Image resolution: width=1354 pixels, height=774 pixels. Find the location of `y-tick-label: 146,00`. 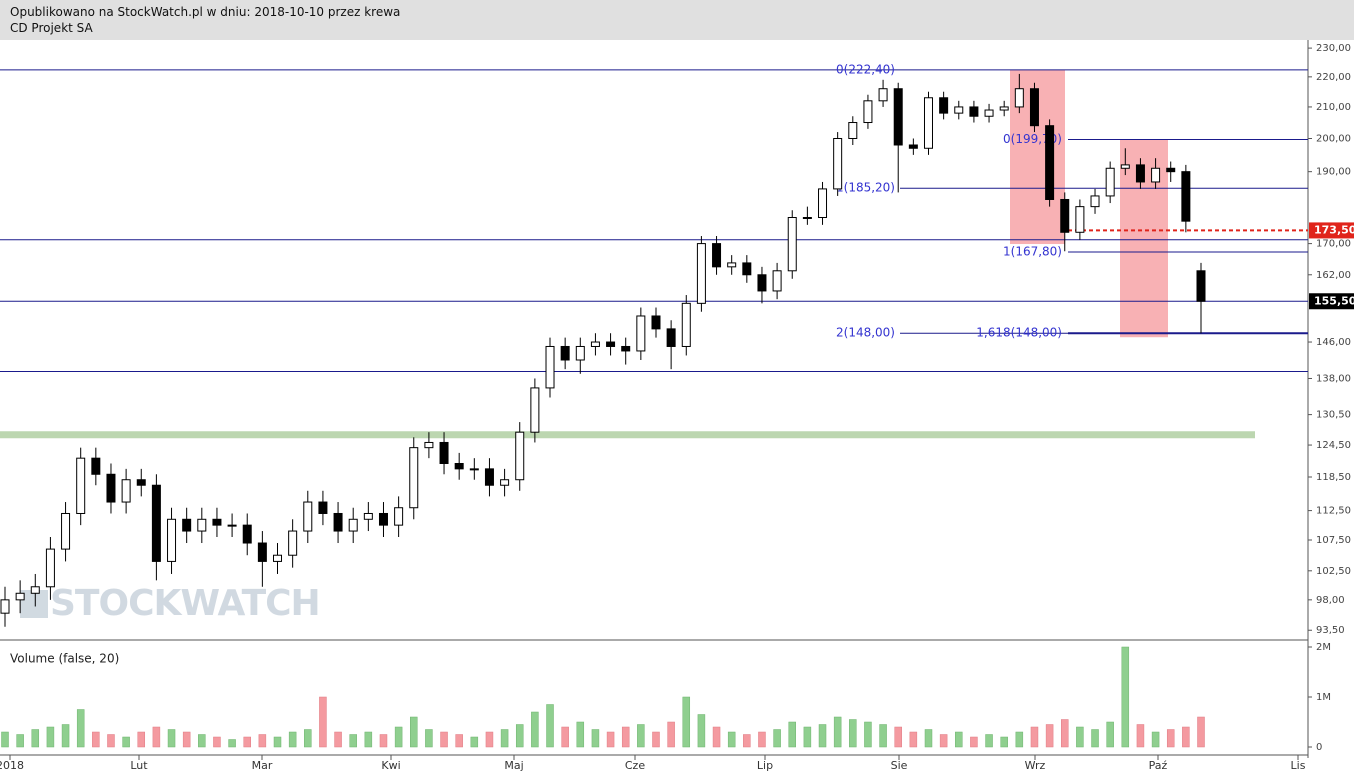

y-tick-label: 146,00 is located at coordinates (1333, 342).